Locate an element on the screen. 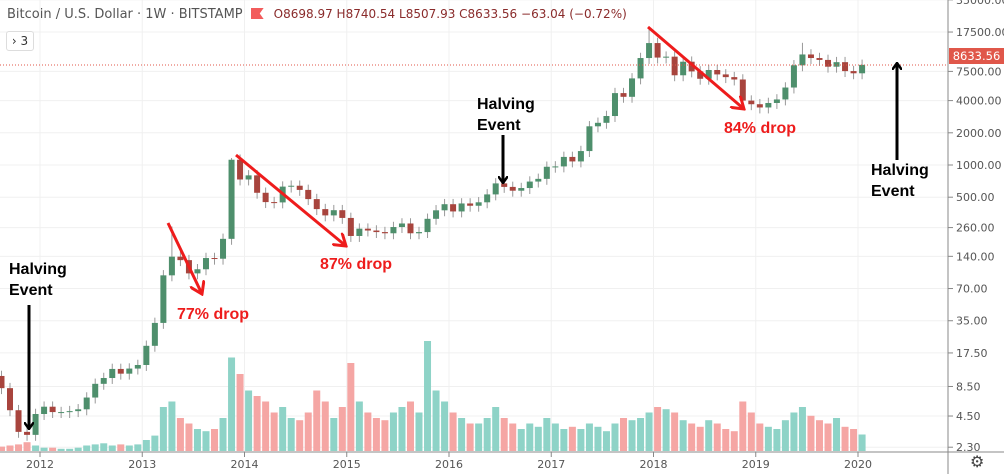 The image size is (1004, 474). x-tick-label: 2013 is located at coordinates (142, 464).